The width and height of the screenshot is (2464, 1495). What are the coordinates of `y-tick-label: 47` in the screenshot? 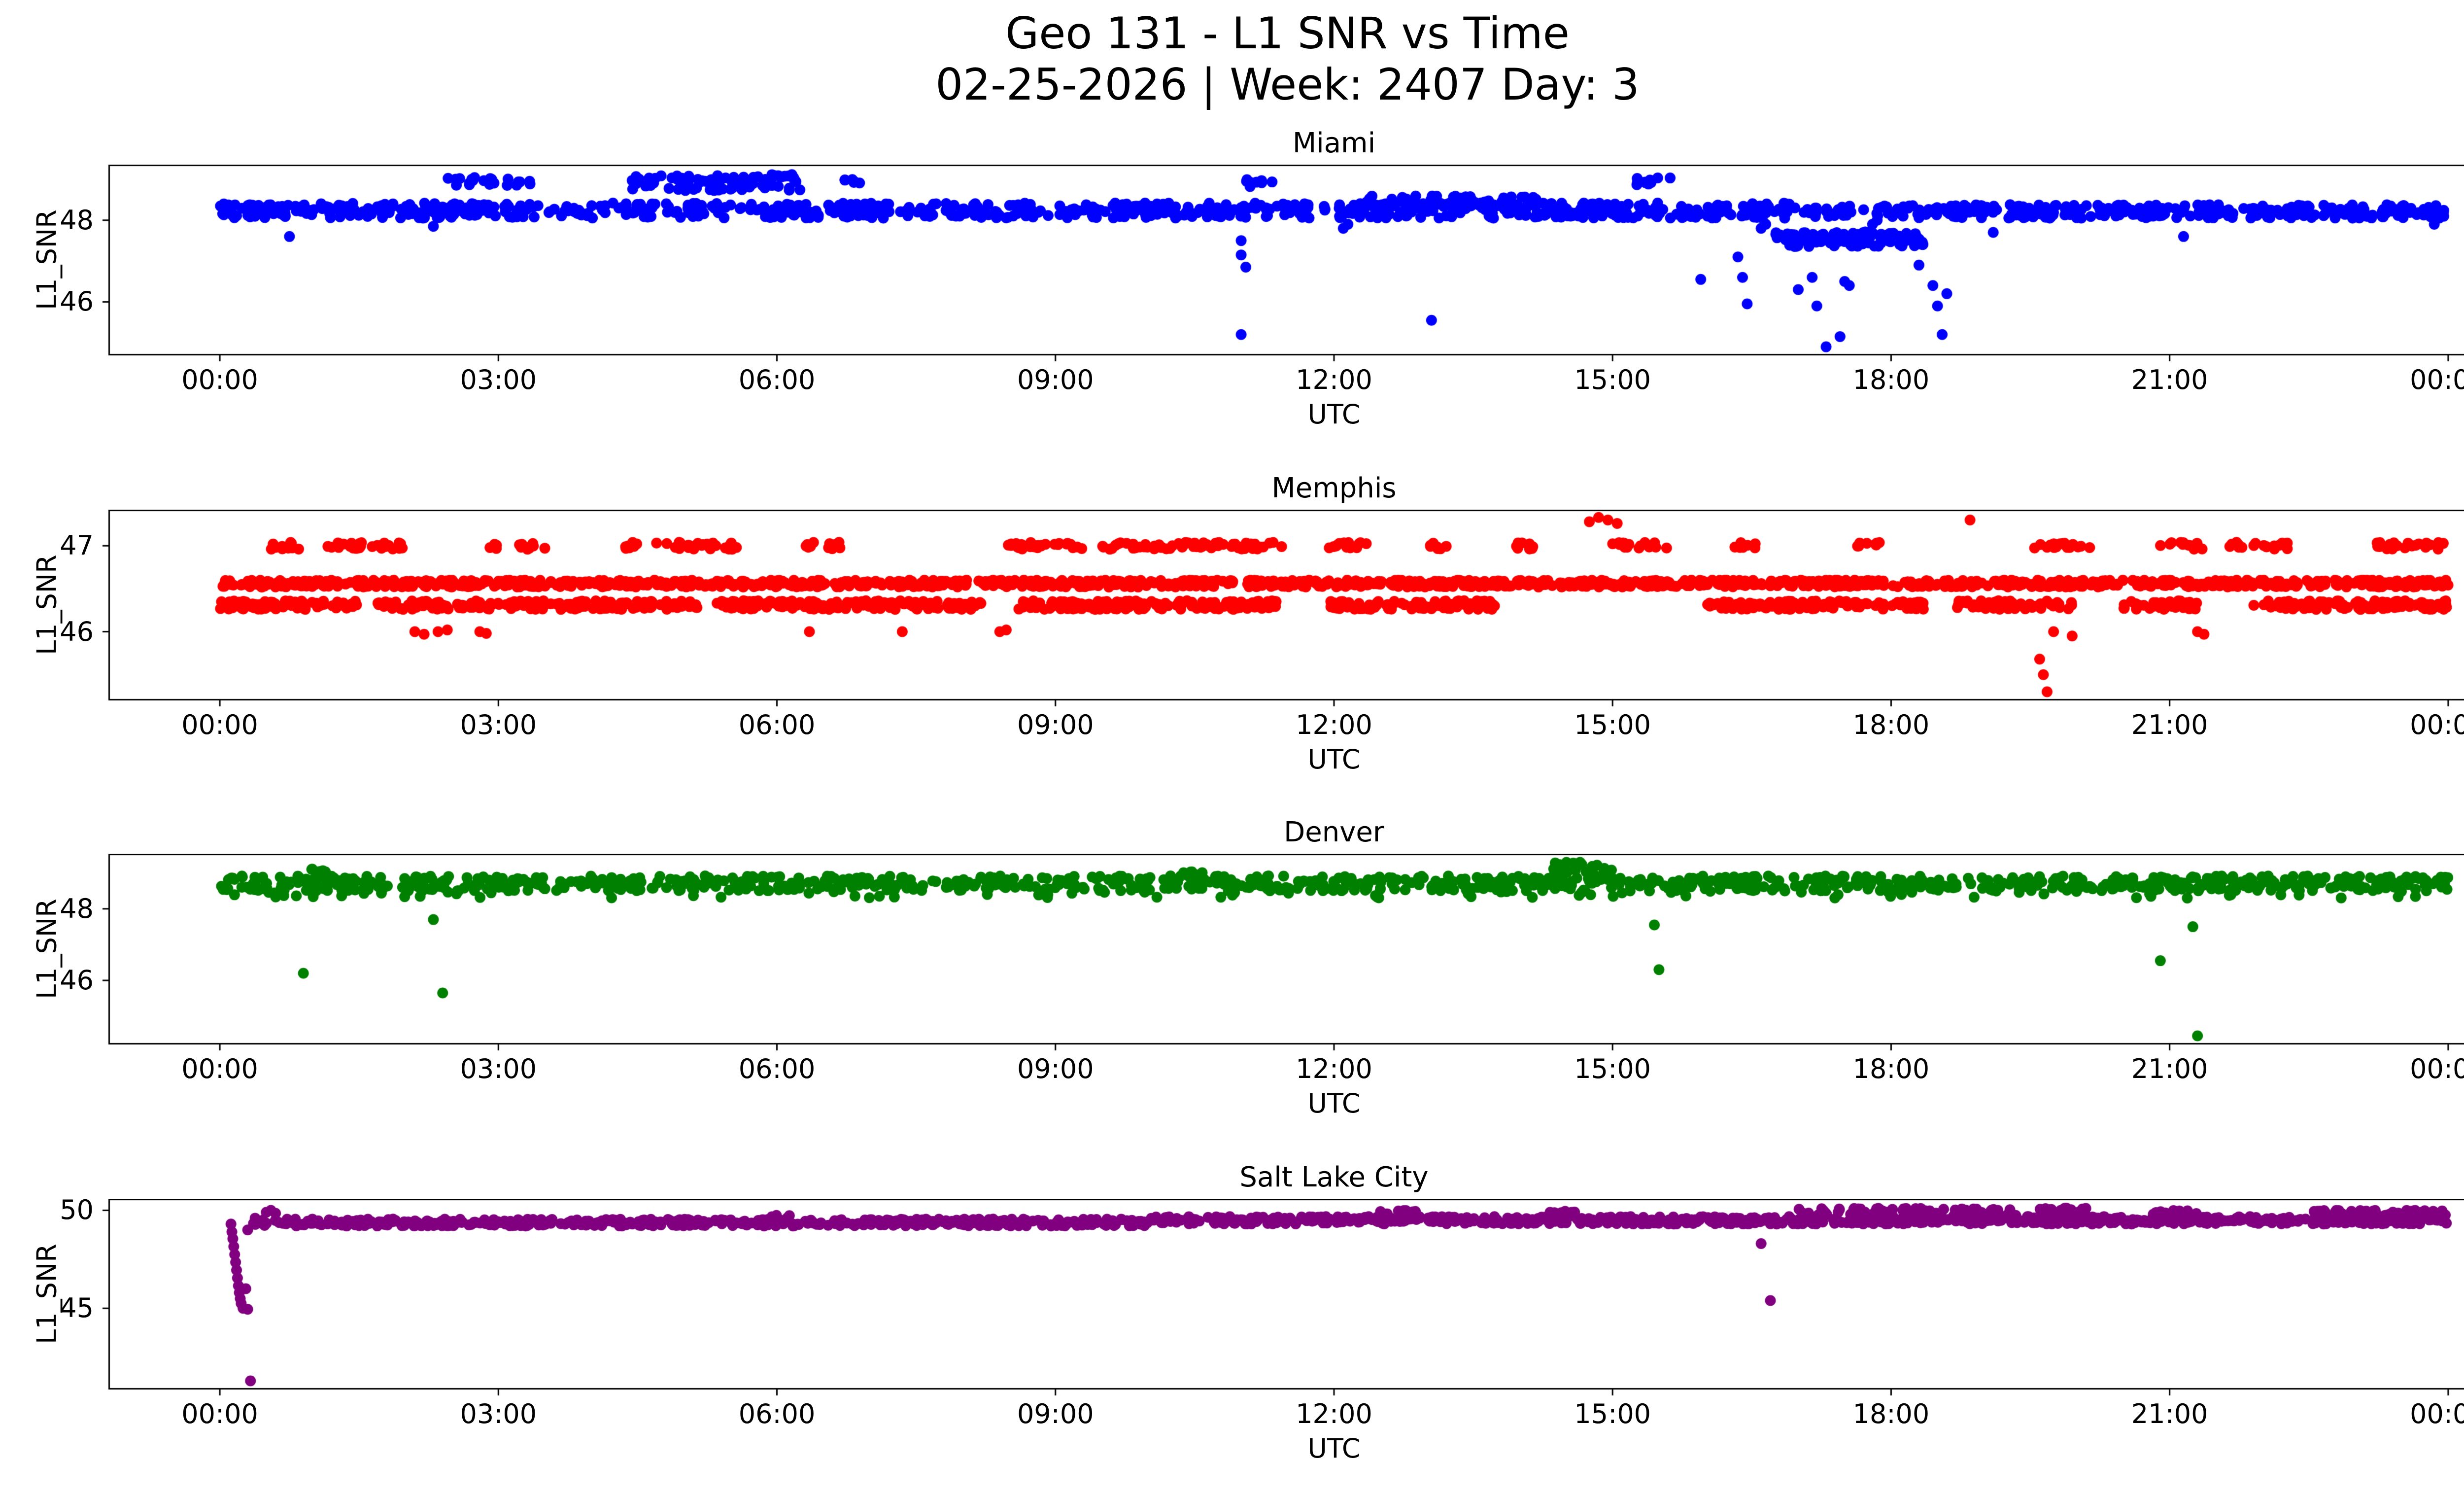 It's located at (77, 545).